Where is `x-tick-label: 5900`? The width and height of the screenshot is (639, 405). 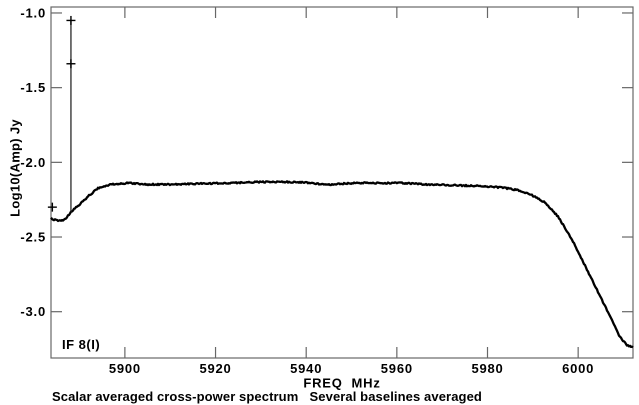 x-tick-label: 5900 is located at coordinates (125, 368).